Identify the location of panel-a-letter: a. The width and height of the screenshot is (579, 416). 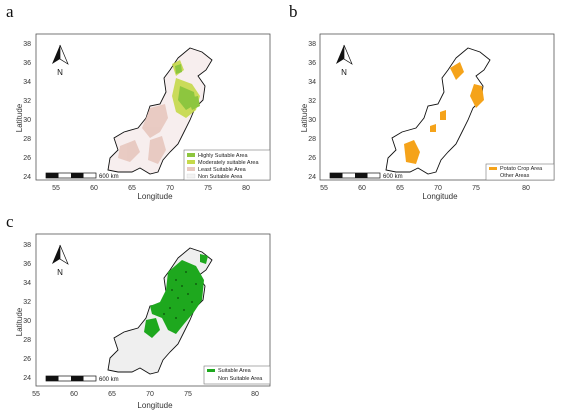
(10, 11).